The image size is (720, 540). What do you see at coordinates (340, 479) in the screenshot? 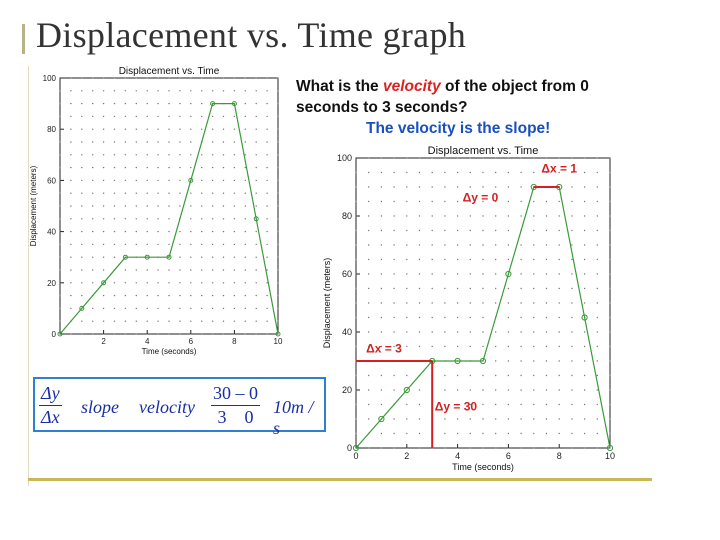
I see `bottom-rule` at bounding box center [340, 479].